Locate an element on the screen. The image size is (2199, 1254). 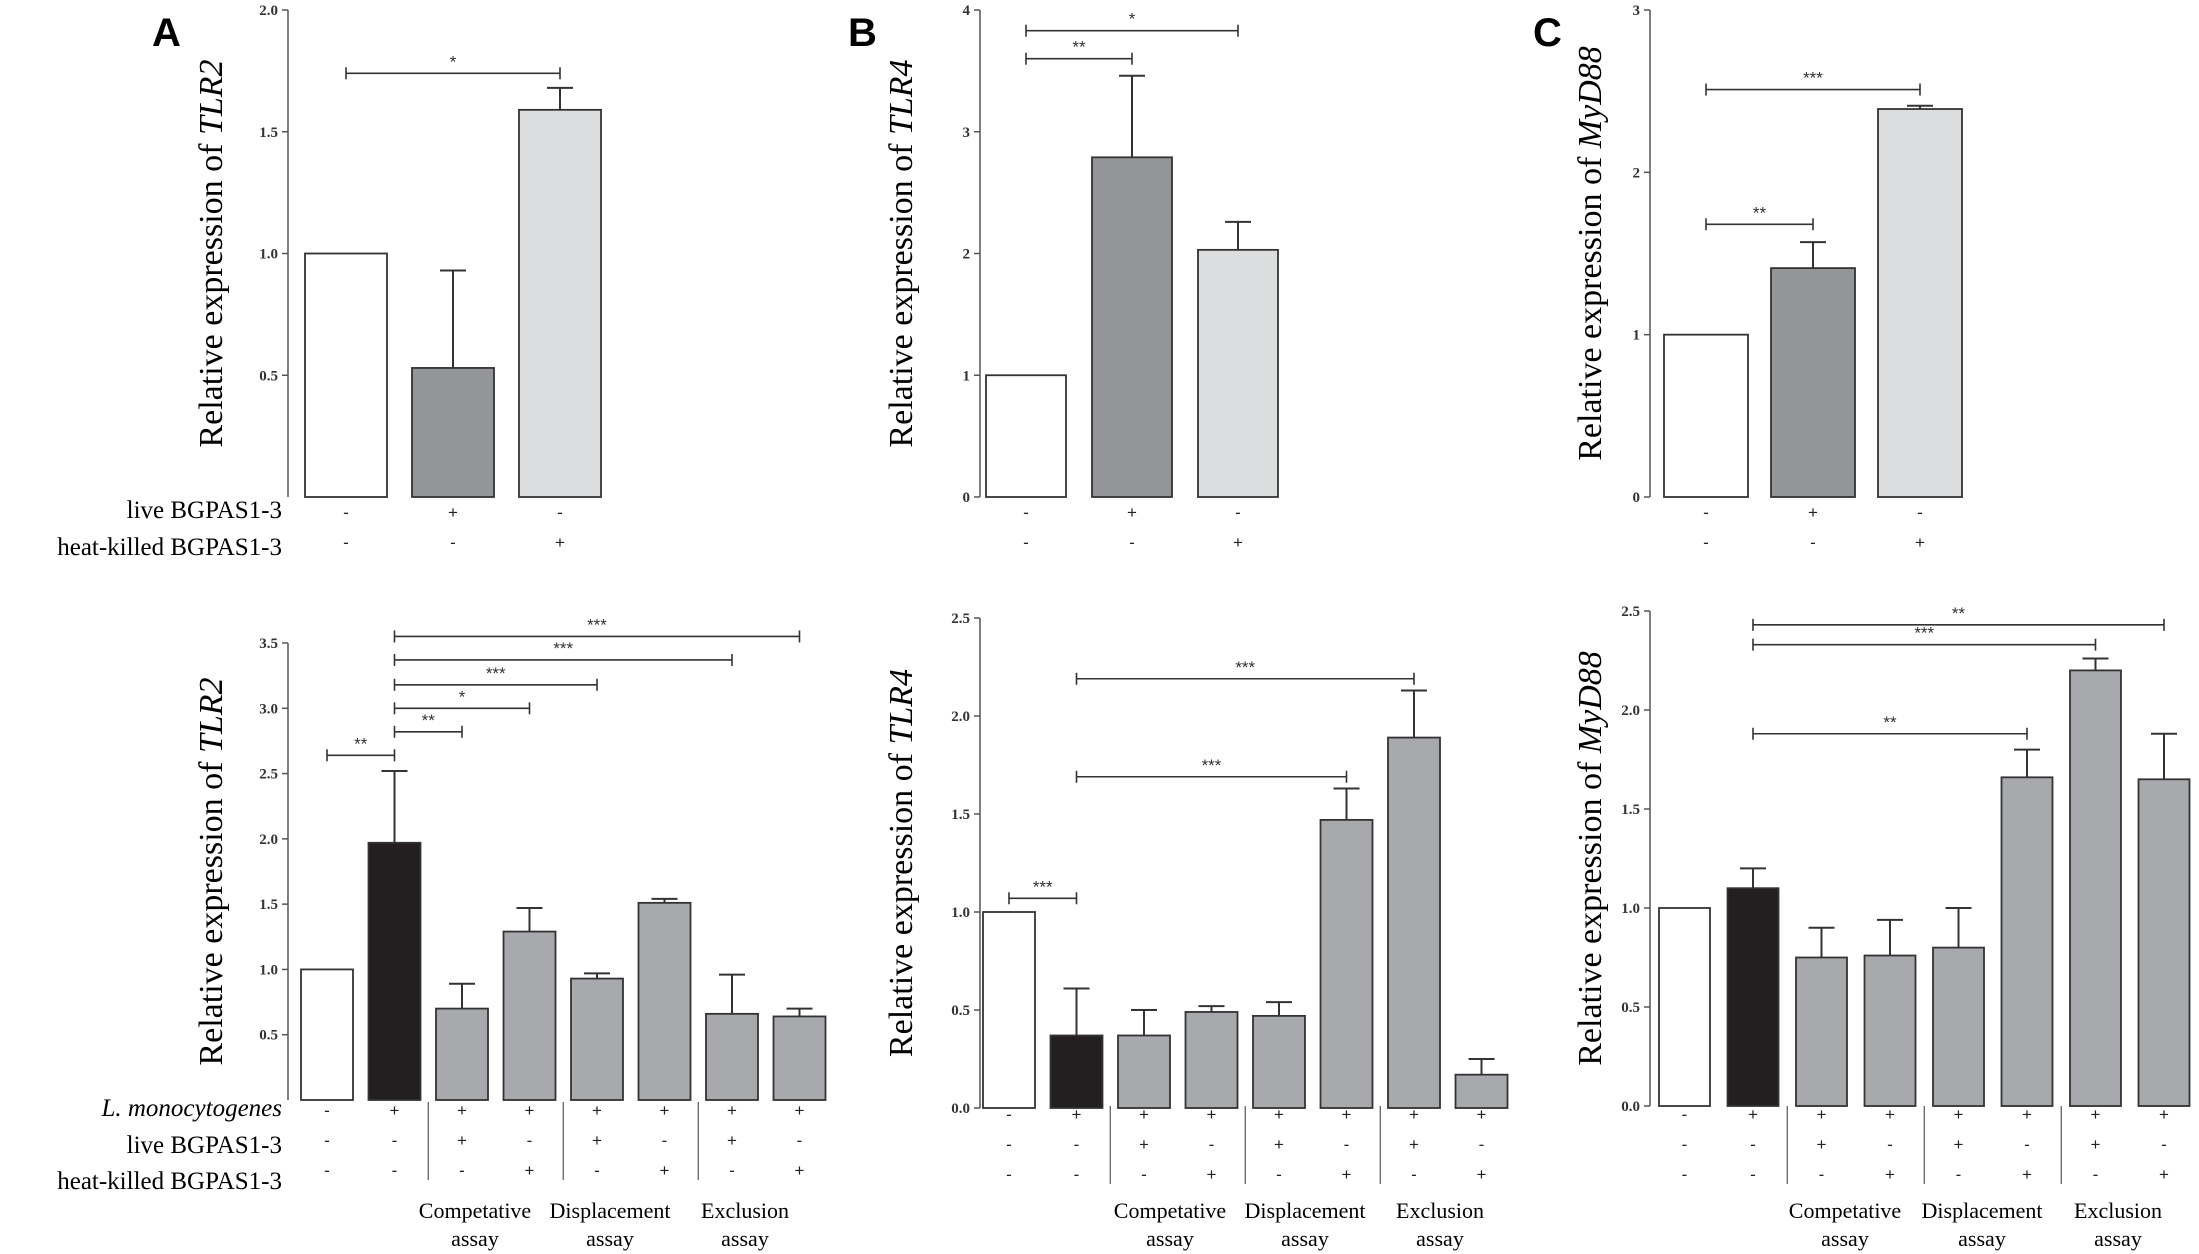
b-bottom-sign-r2-c4: - is located at coordinates (1279, 1174).